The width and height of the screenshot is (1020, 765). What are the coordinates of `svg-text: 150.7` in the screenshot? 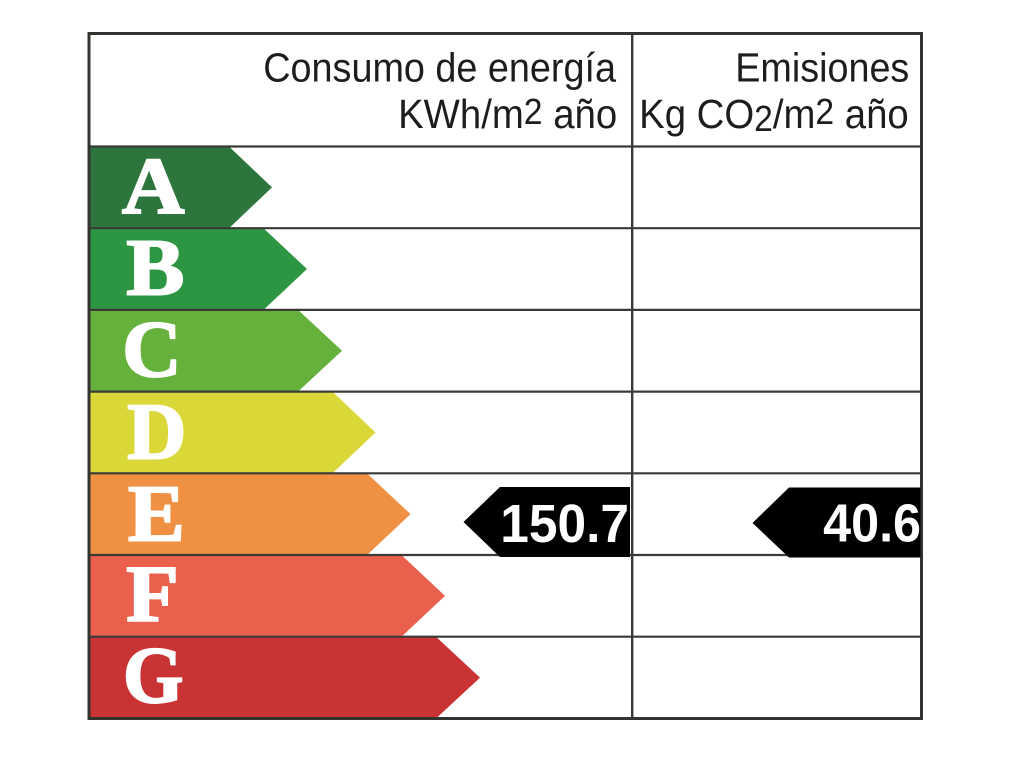 It's located at (564, 524).